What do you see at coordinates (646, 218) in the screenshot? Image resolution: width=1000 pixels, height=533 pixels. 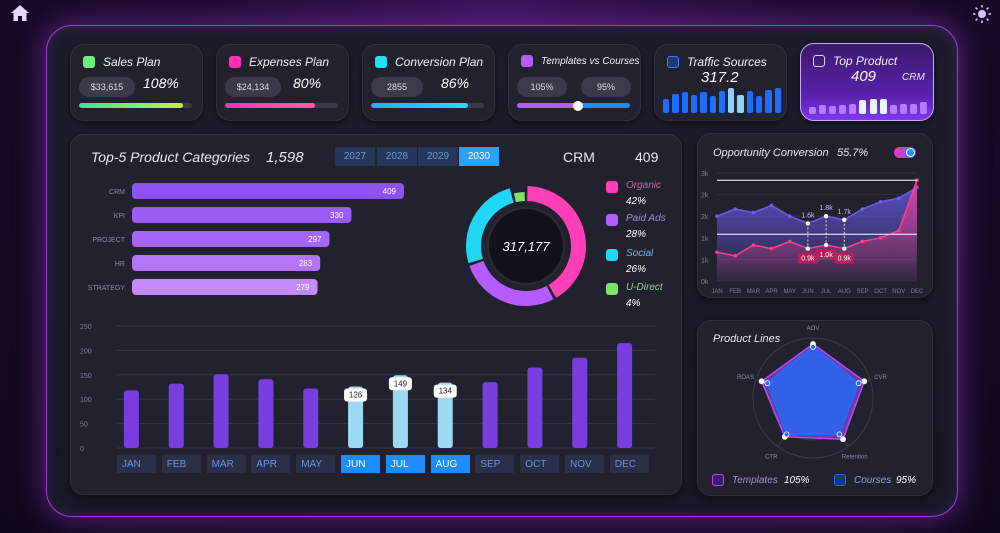 I see `legend-label-paid-ads: Paid Ads` at bounding box center [646, 218].